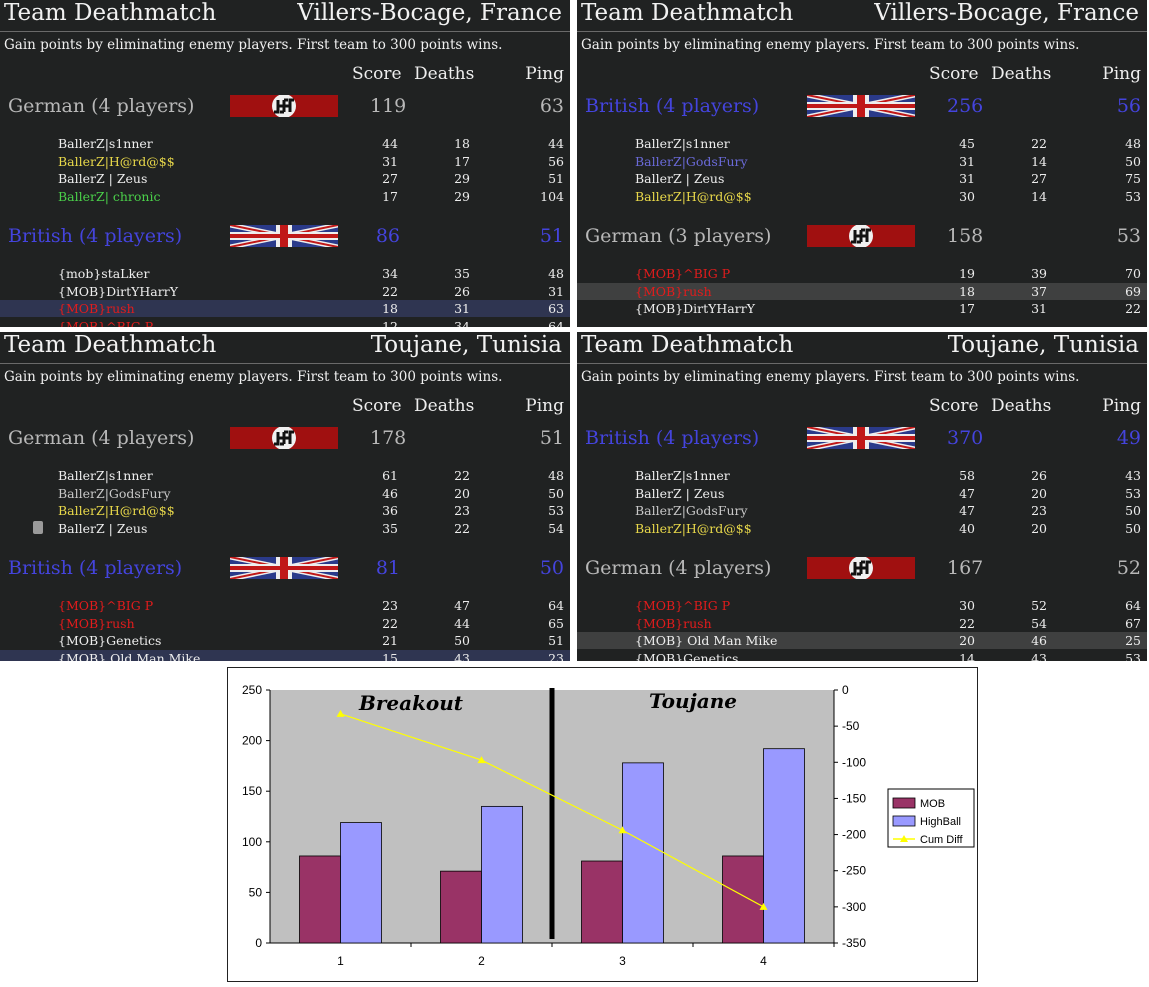  What do you see at coordinates (967, 309) in the screenshot?
I see `player-score: 17` at bounding box center [967, 309].